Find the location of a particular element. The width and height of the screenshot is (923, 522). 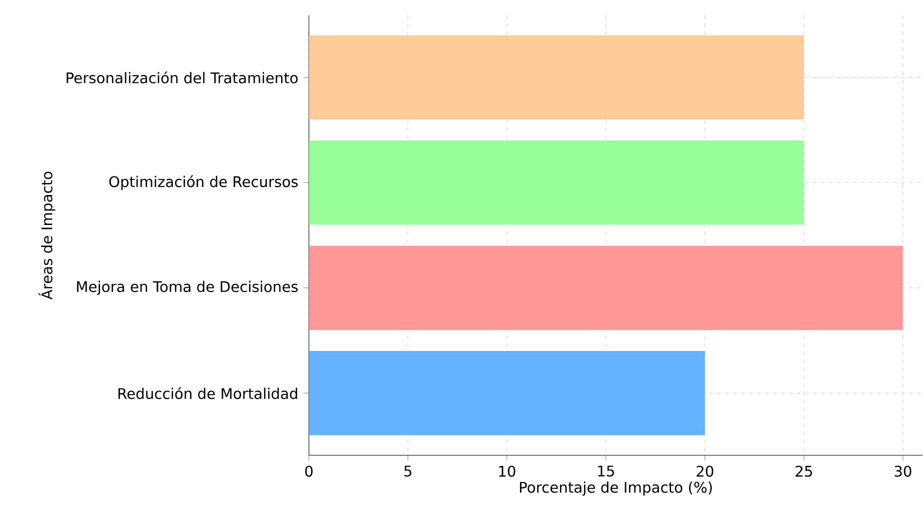

x-tick-label: 30 is located at coordinates (903, 471).